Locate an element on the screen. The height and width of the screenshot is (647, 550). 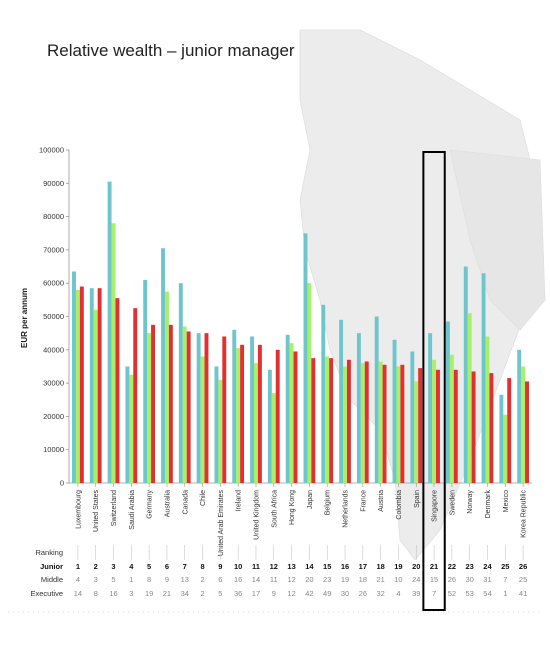
row-label-ranking: Ranking is located at coordinates (49, 552).